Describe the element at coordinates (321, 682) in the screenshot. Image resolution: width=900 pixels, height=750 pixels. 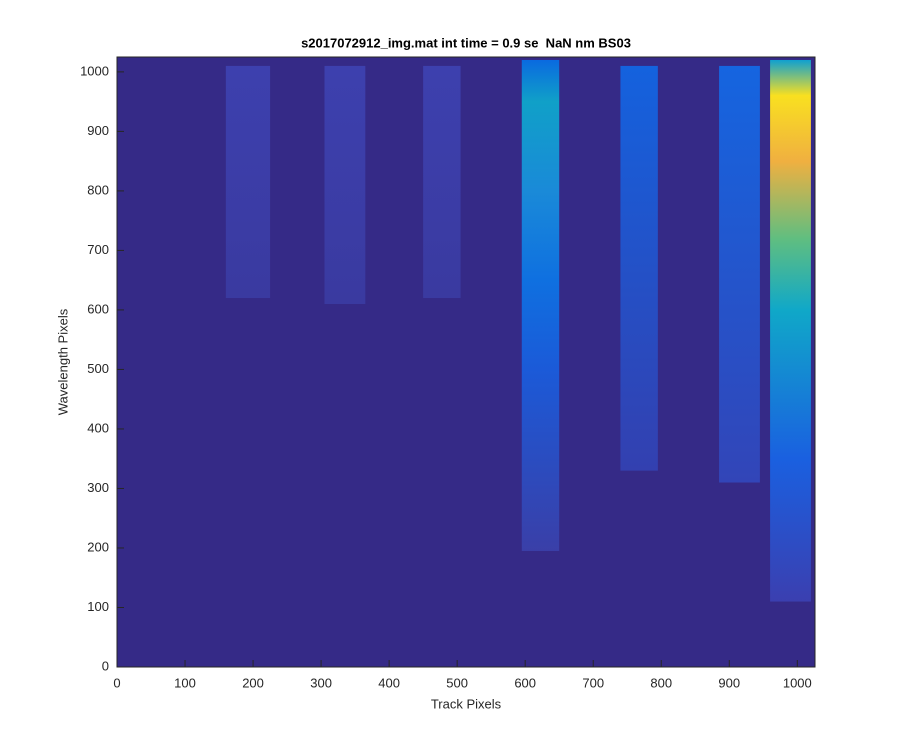
I see `x-tick-label: 300` at that location.